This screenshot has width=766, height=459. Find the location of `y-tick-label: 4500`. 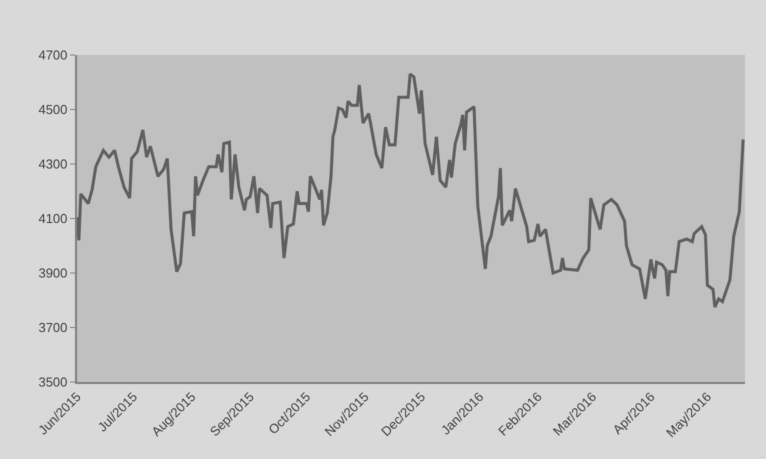

y-tick-label: 4500 is located at coordinates (53, 110).